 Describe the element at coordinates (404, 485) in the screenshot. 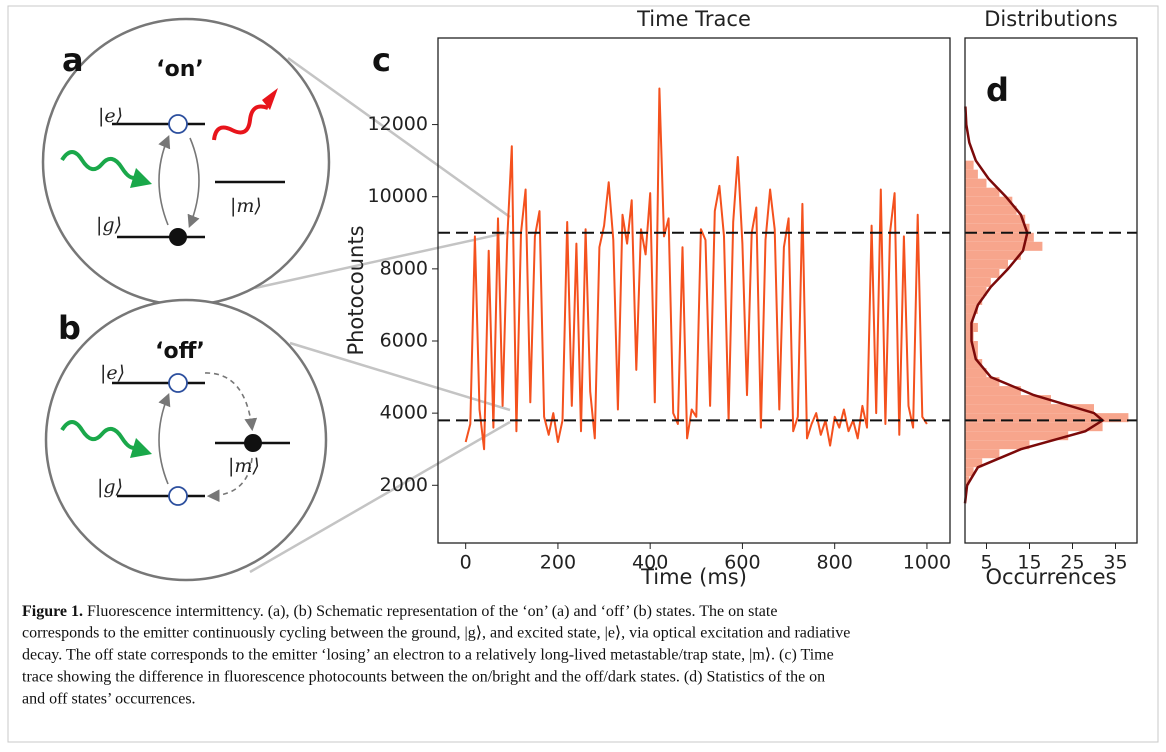

I see `y-tick-label: 2000` at that location.